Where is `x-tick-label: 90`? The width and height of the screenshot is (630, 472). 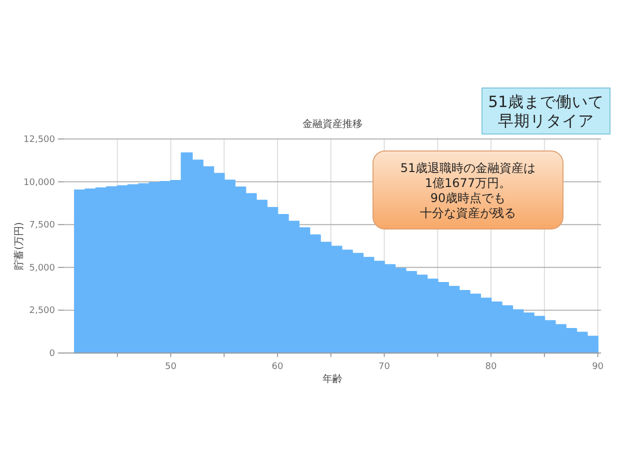 x-tick-label: 90 is located at coordinates (598, 367).